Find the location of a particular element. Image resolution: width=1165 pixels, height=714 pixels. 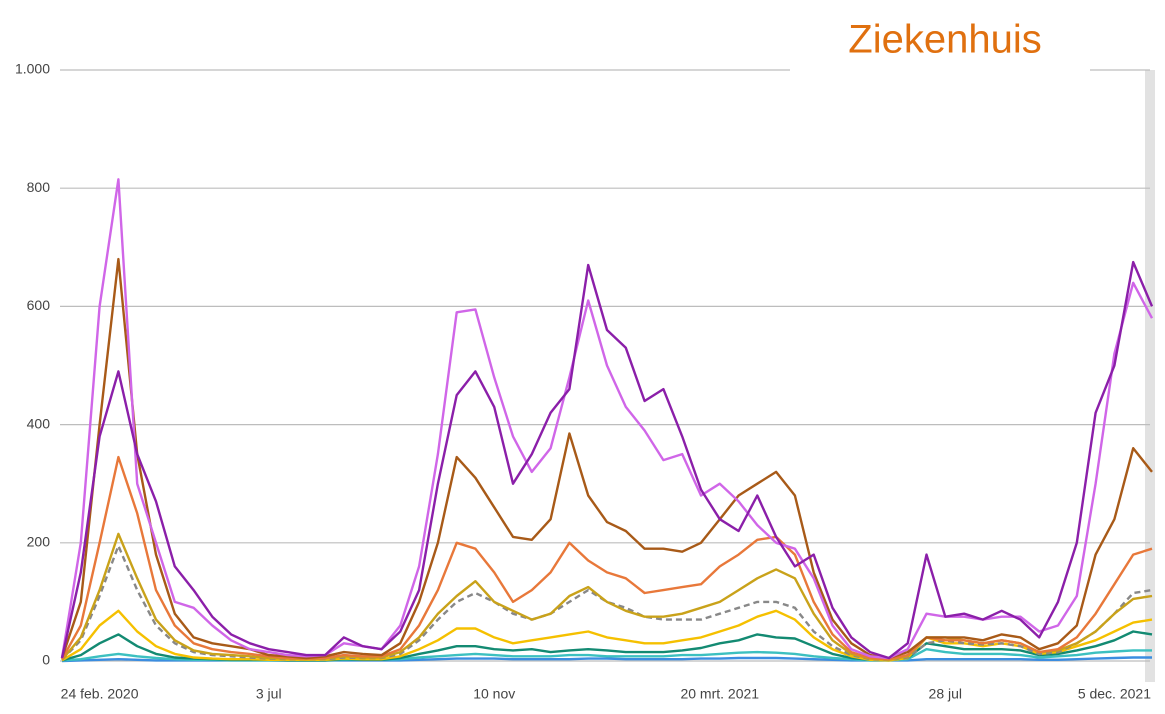

y-tick-label: 800 is located at coordinates (39, 187).